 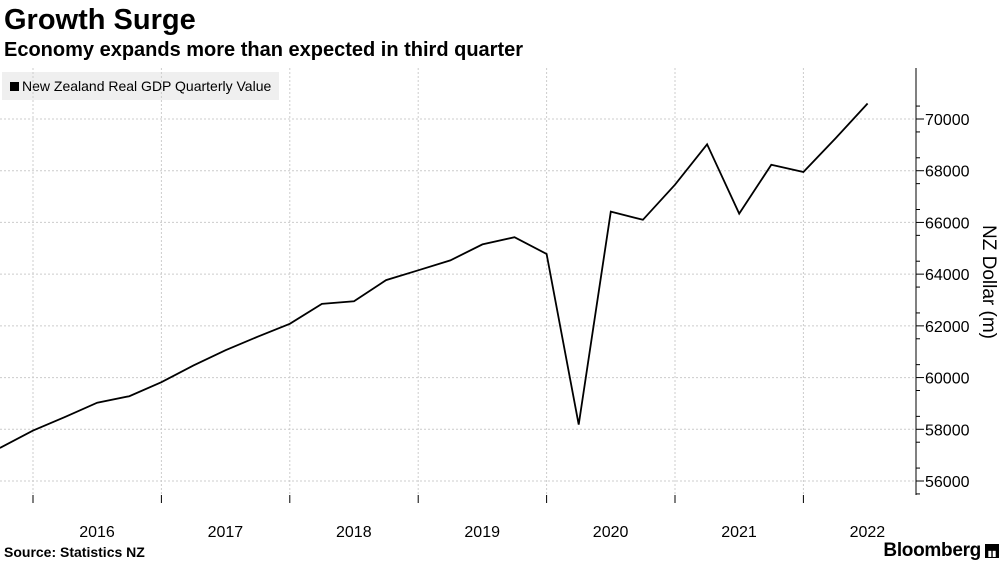 I want to click on y-tick-label: 66000, so click(x=947, y=223).